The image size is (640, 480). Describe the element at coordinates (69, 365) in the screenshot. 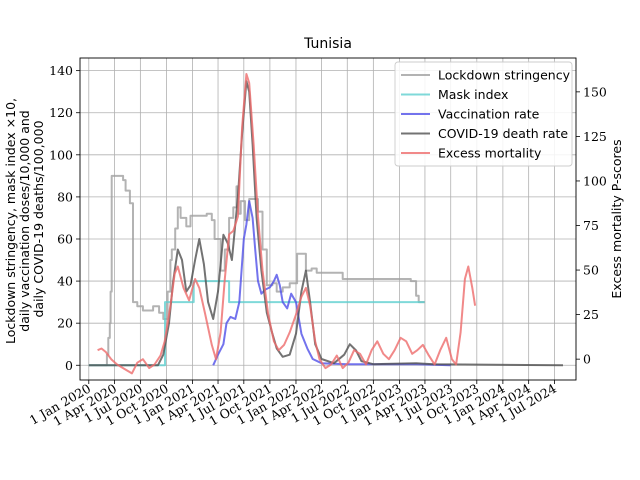

I see `y-tick-label: 0` at that location.